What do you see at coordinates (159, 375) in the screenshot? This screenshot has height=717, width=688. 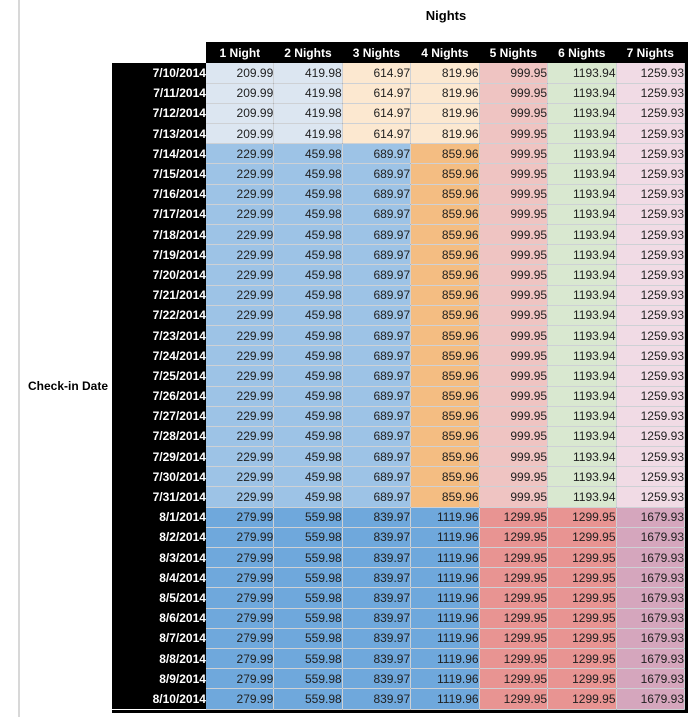 I see `date-cell: 7/25/2014` at bounding box center [159, 375].